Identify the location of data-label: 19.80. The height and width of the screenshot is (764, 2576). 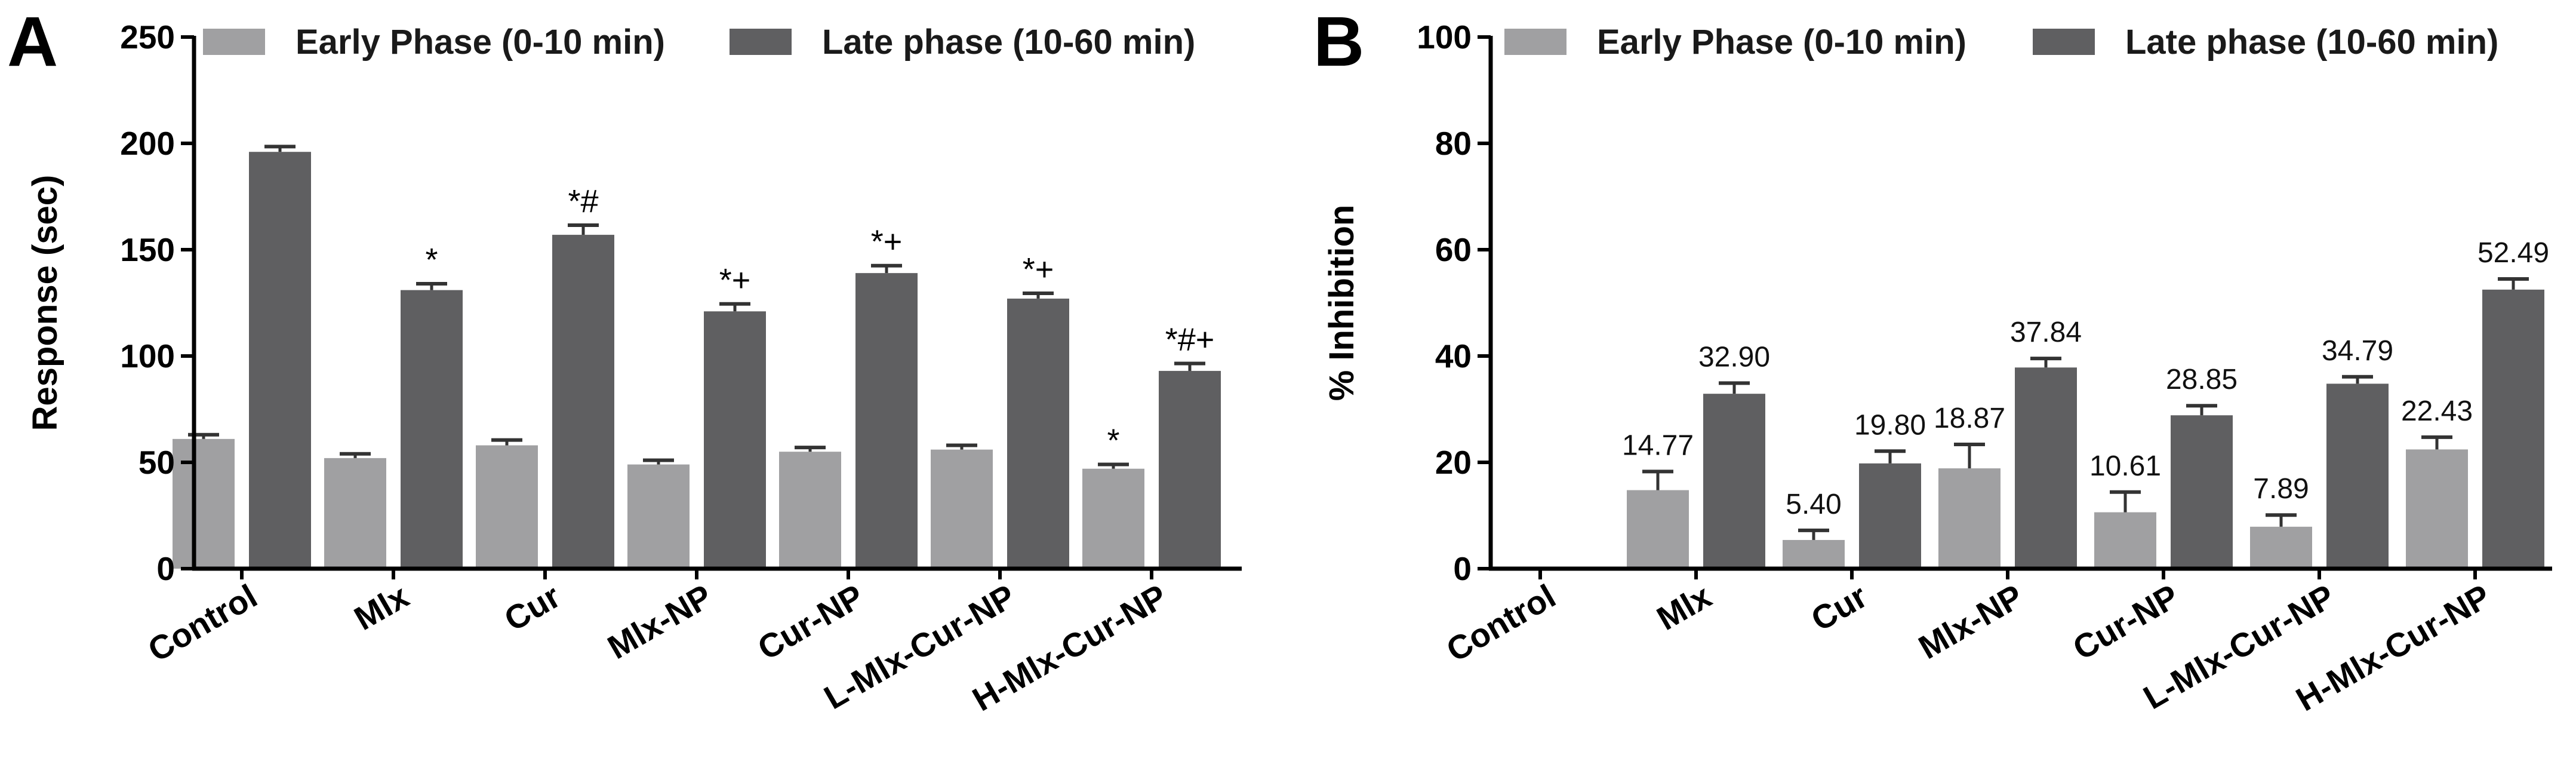
(1890, 425).